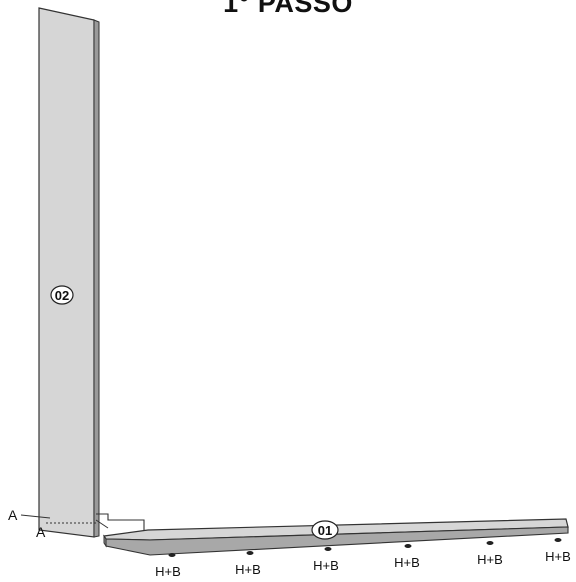  I want to click on part-label-01: 01, so click(325, 530).